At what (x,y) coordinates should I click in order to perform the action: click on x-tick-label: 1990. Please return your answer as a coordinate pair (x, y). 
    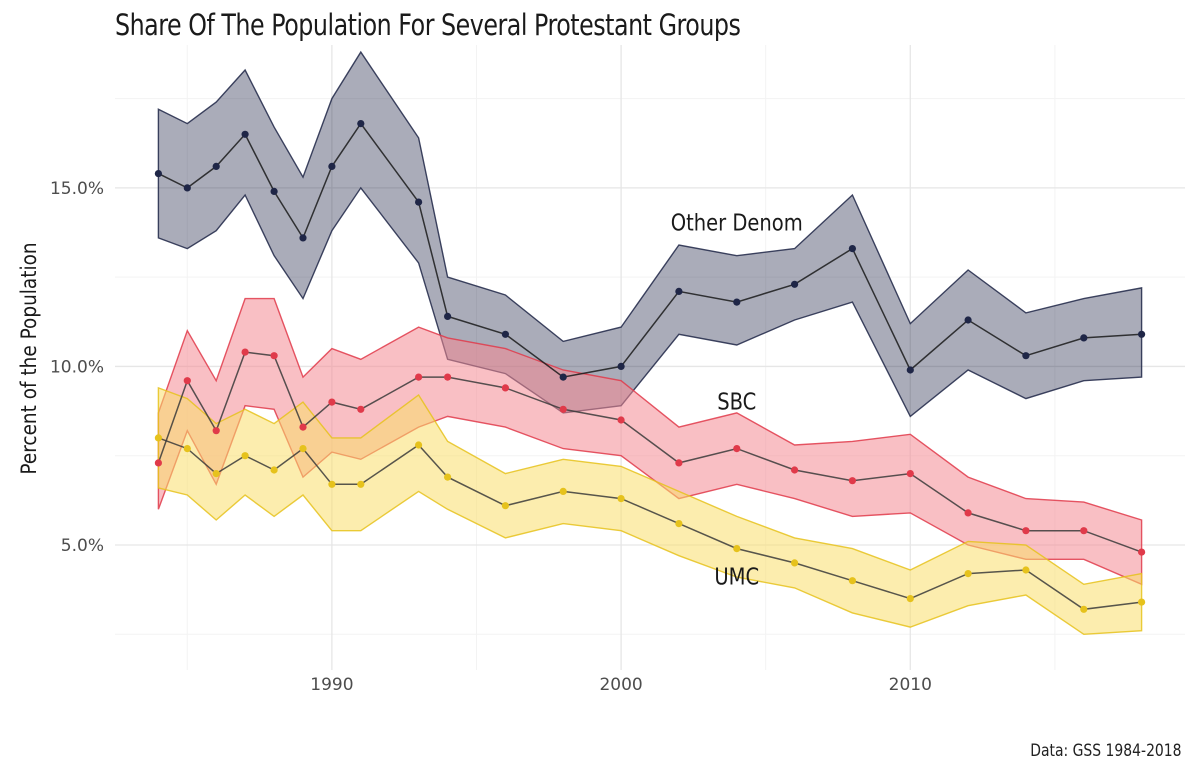
    Looking at the image, I should click on (331, 685).